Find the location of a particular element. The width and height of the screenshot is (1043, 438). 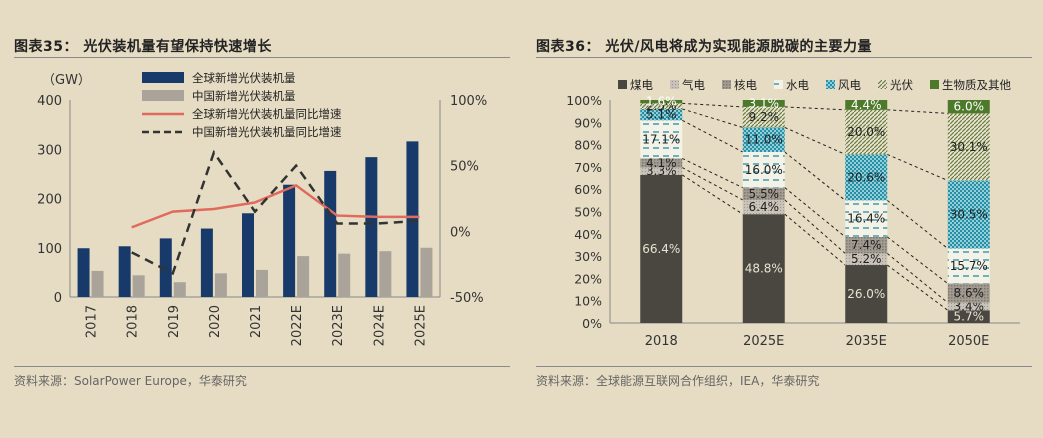

data-label: 16.4% is located at coordinates (866, 219).